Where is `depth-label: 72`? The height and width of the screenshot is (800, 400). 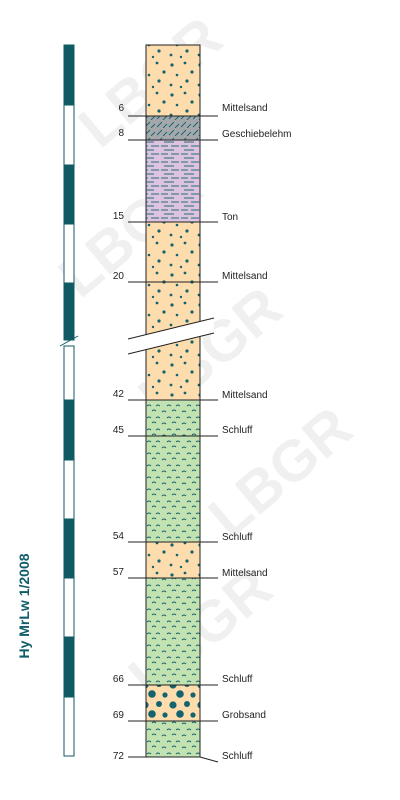
depth-label: 72 is located at coordinates (118, 756).